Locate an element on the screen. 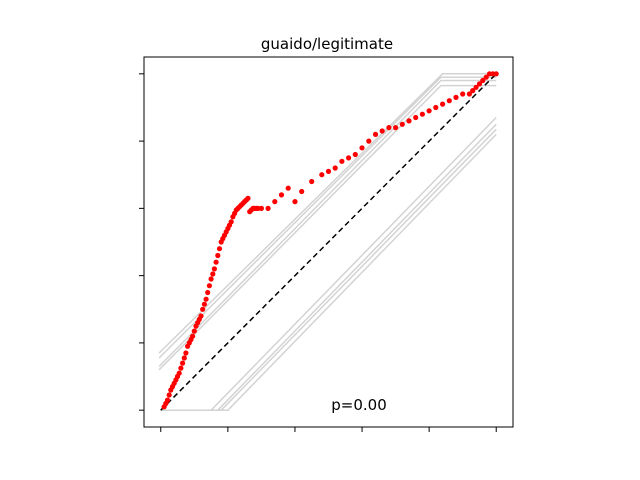 This screenshot has width=640, height=480. y-axis-ticks is located at coordinates (141, 242).